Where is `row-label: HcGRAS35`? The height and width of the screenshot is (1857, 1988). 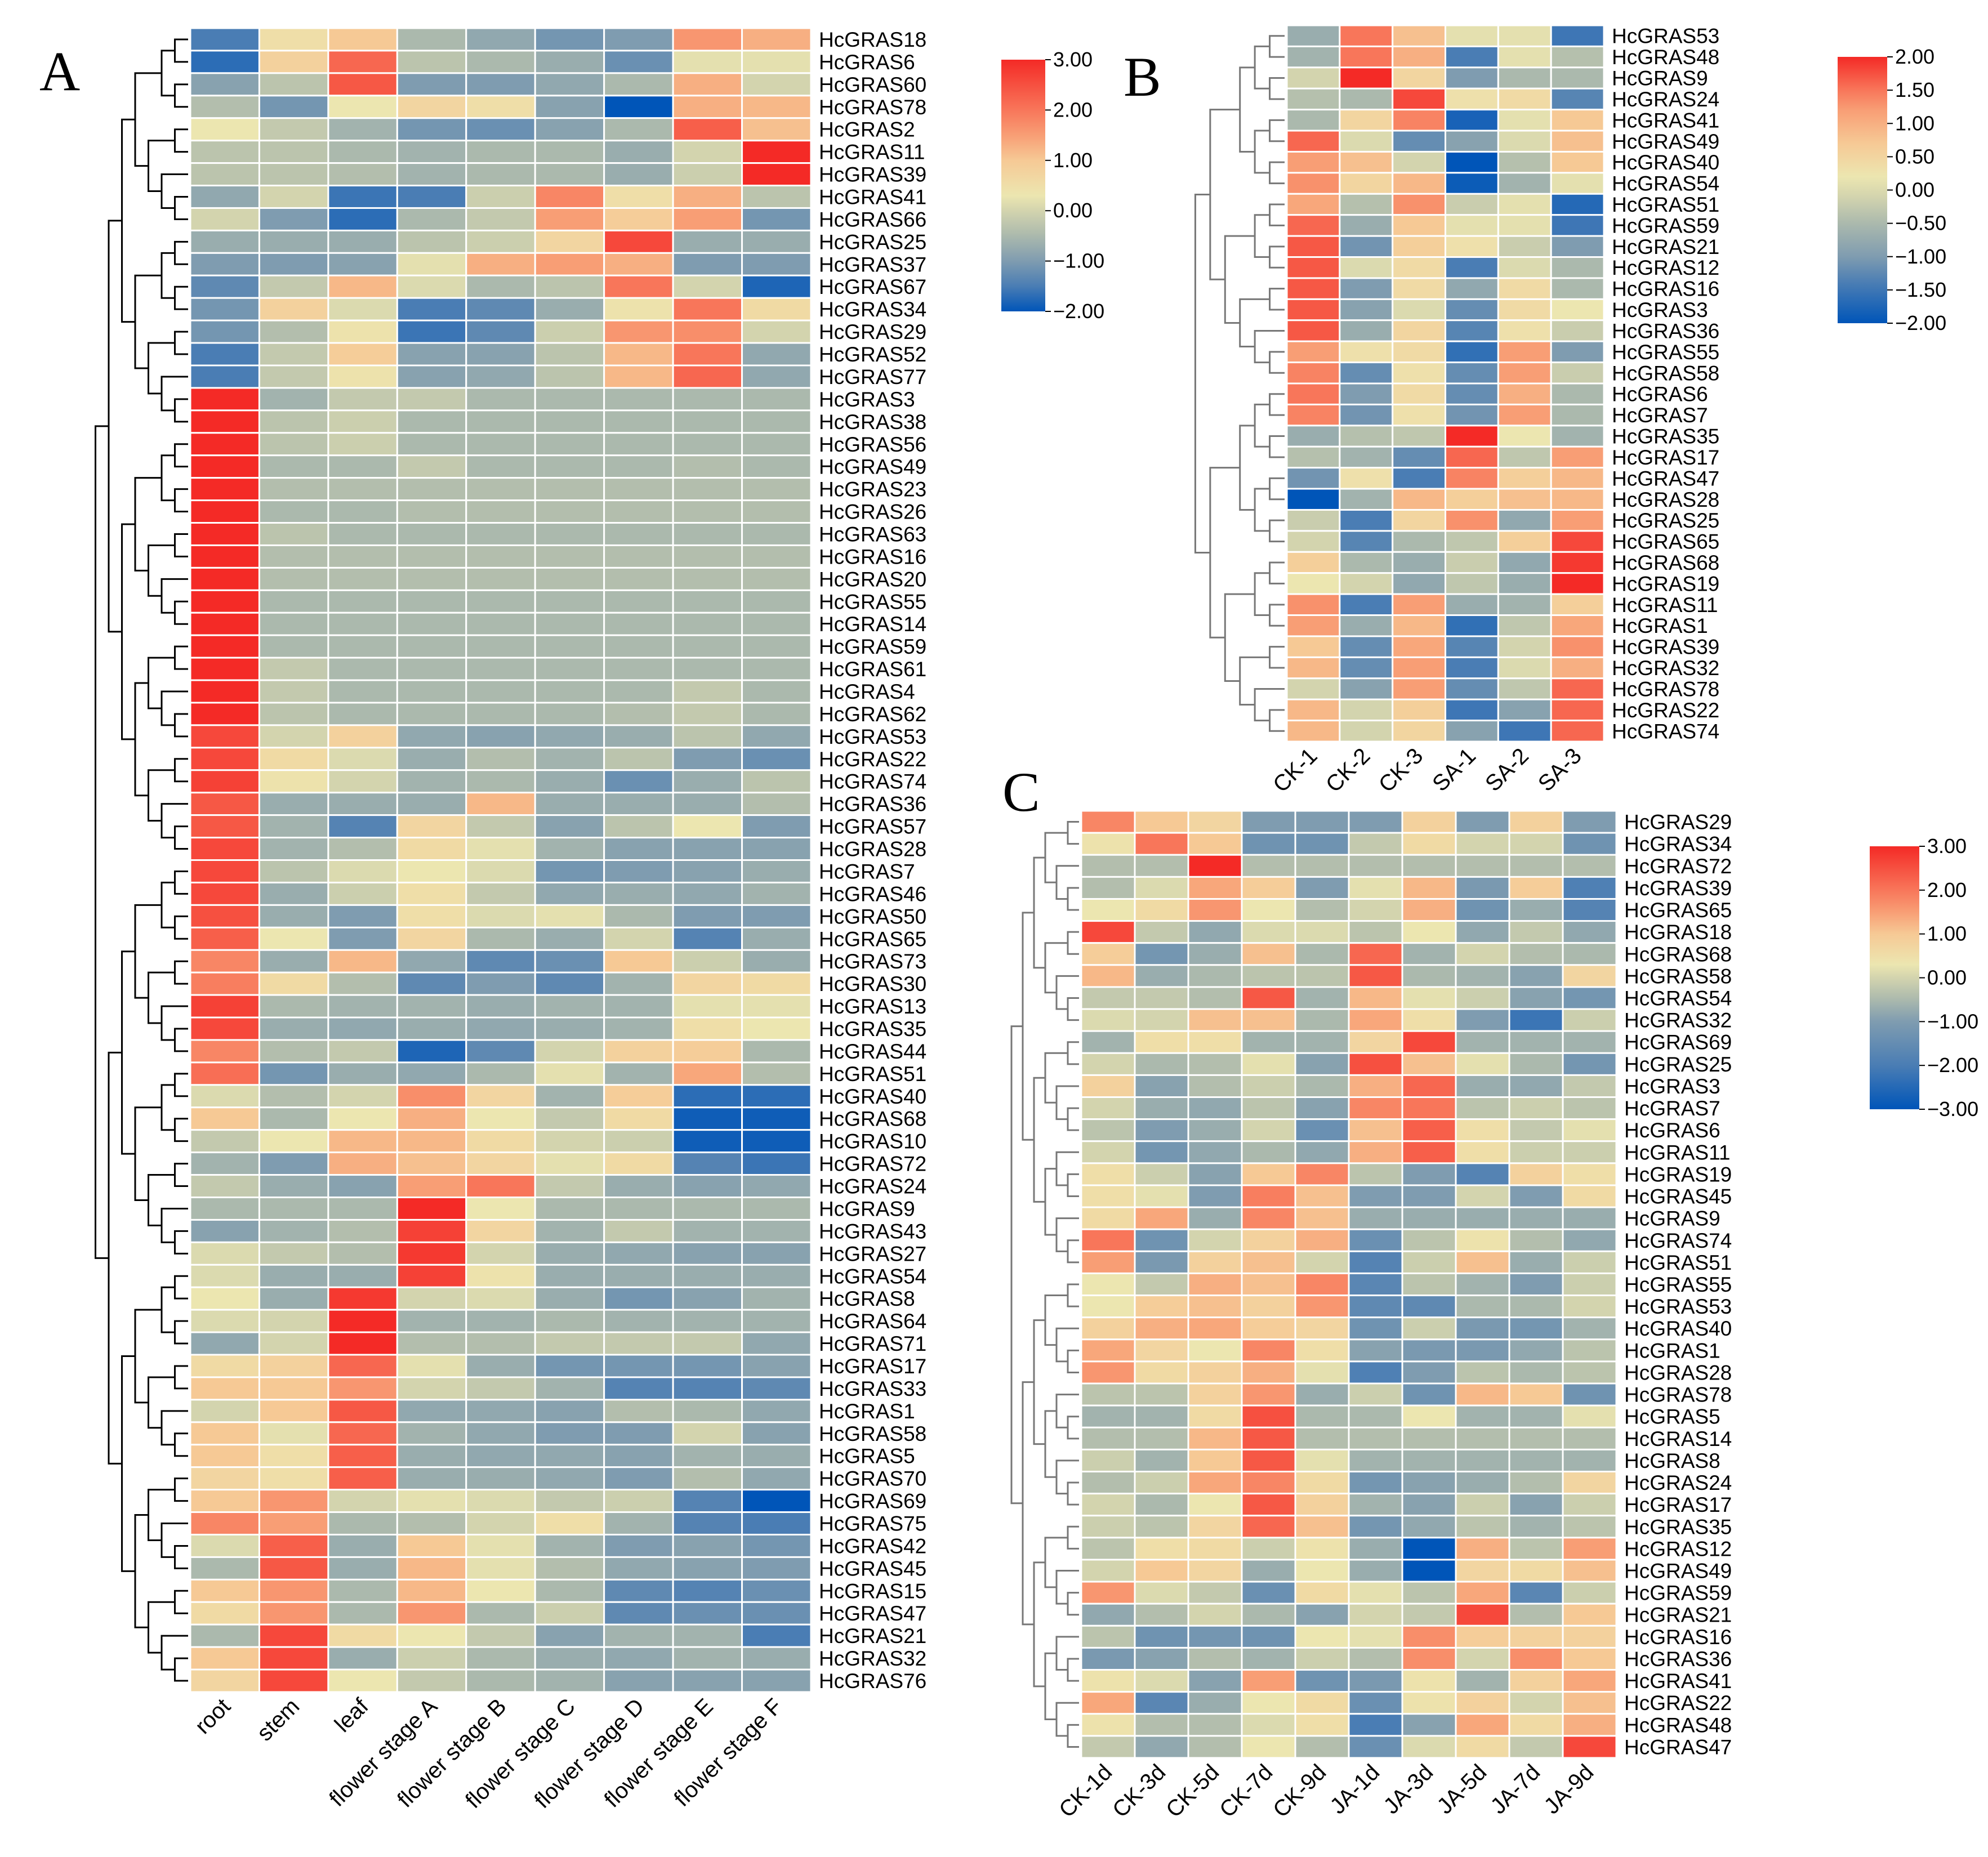
row-label: HcGRAS35 is located at coordinates (872, 1029).